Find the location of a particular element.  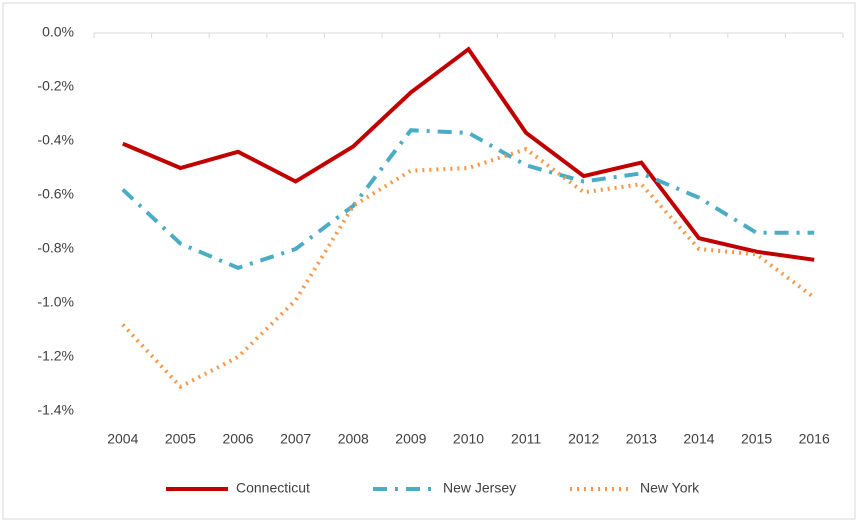

y-tick-label: -0.6% is located at coordinates (55, 194).